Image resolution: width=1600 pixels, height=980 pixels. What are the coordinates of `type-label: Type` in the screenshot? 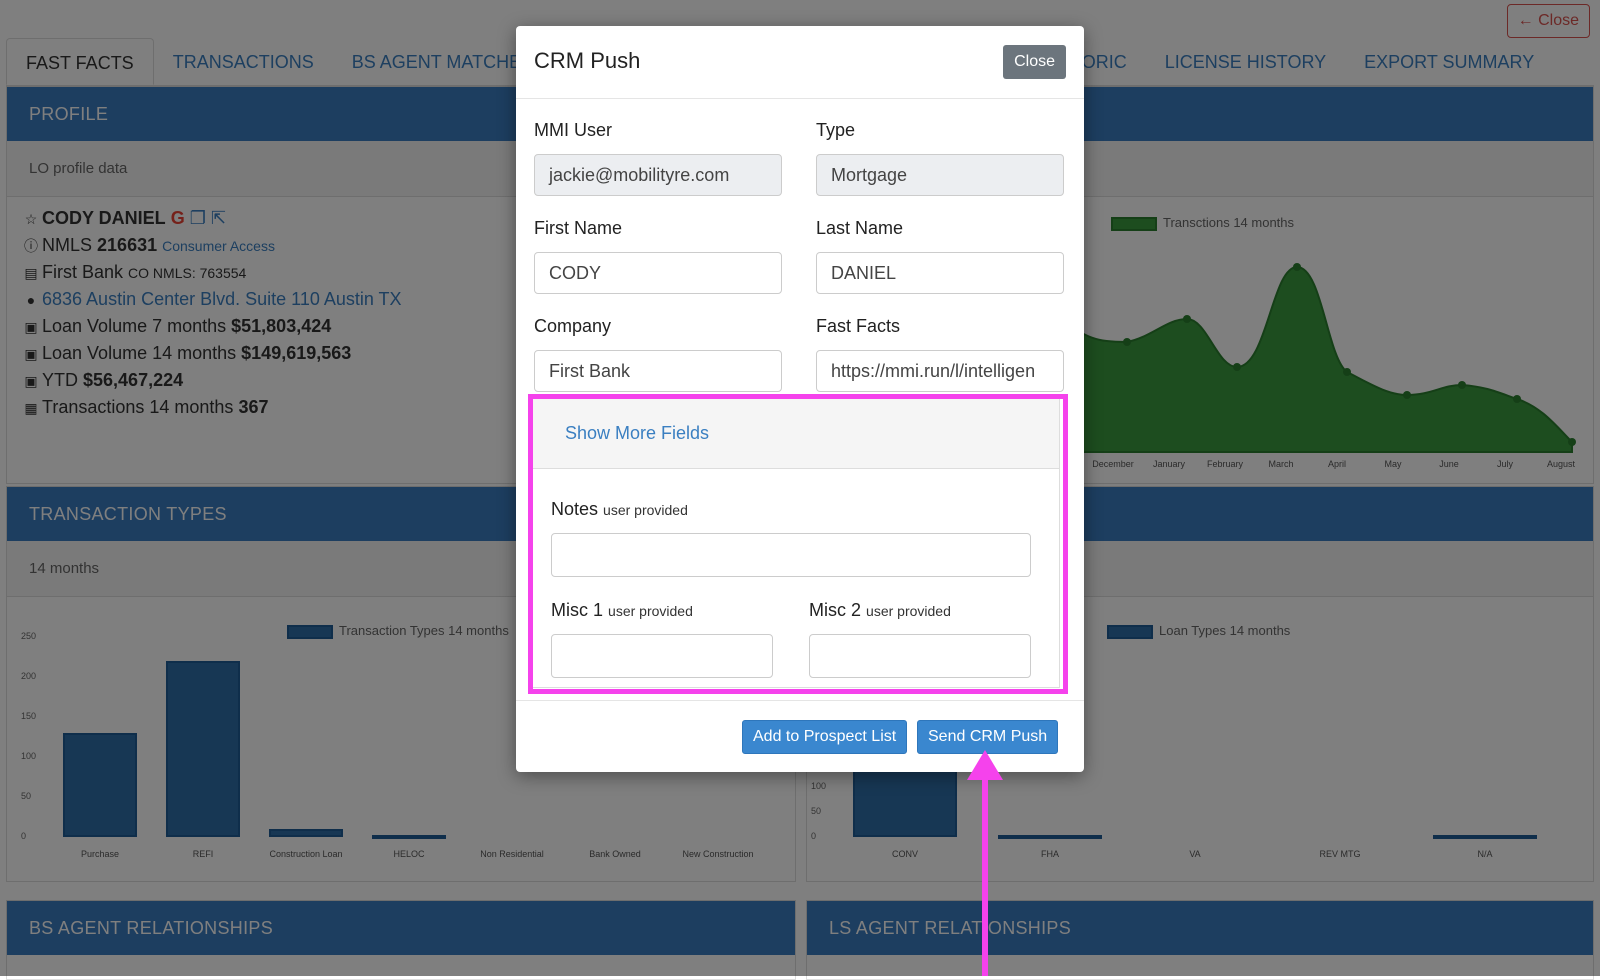 It's located at (836, 130).